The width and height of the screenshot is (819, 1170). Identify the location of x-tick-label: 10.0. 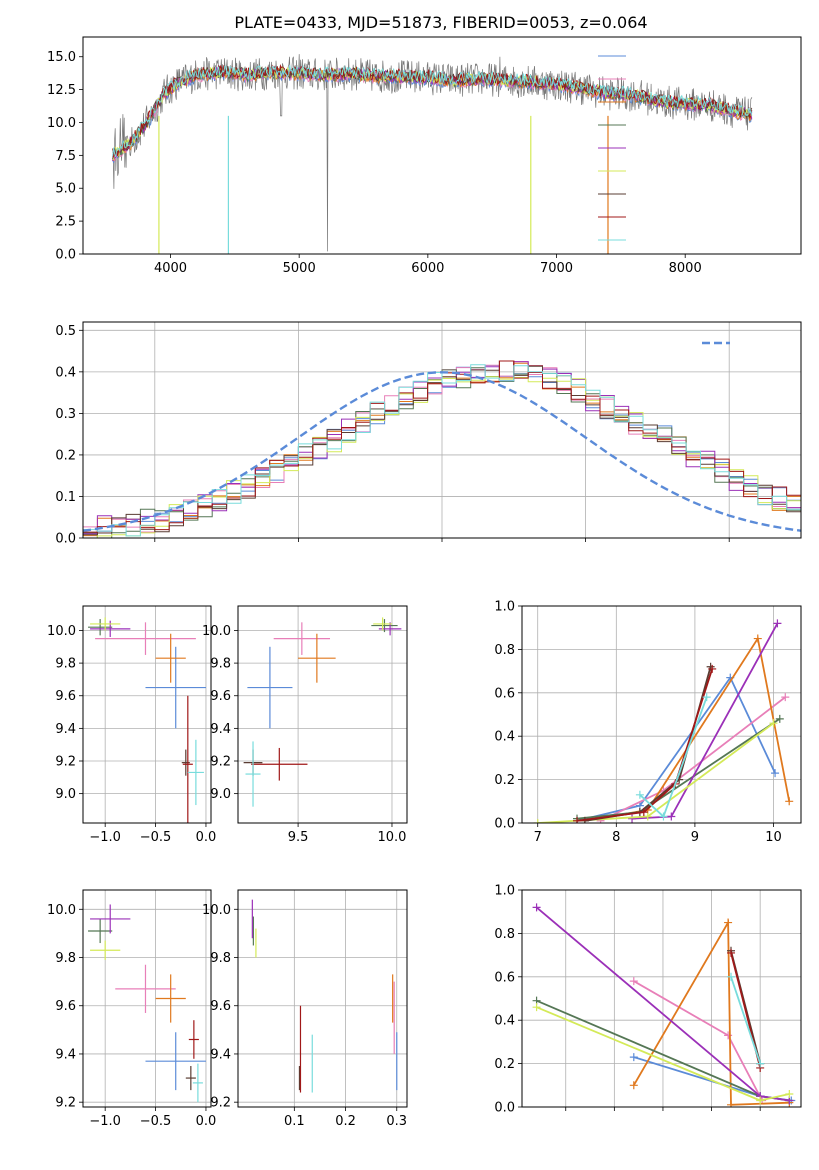
(392, 837).